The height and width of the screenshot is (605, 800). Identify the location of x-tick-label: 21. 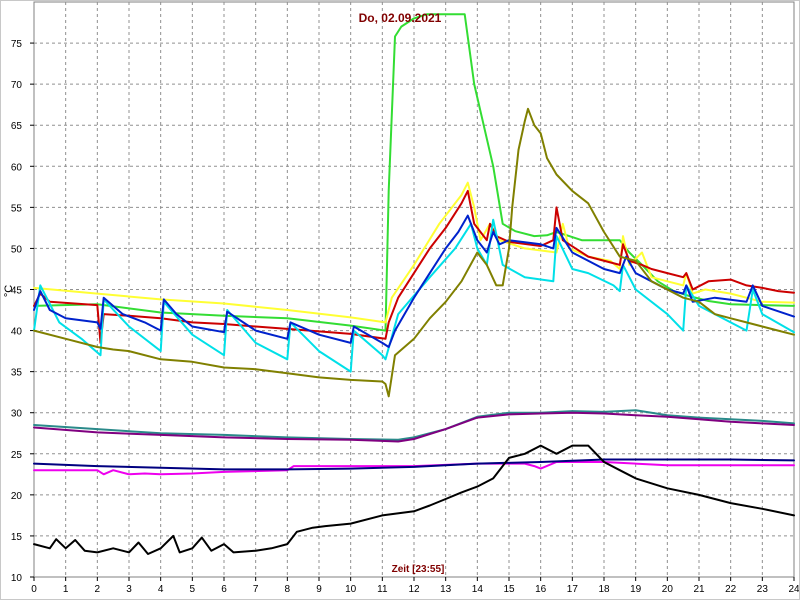
(699, 589).